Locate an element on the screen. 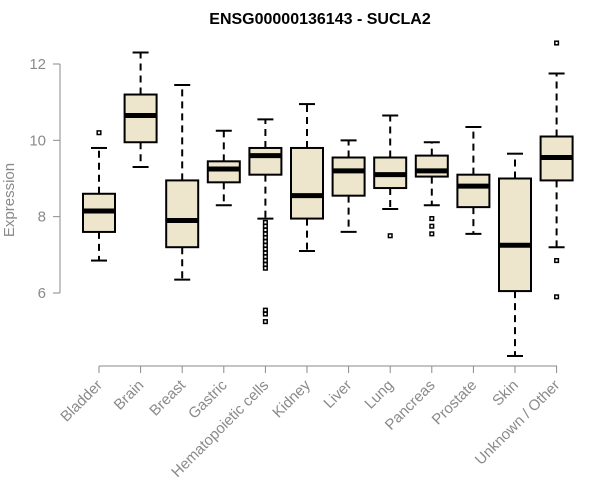  x-tick-label: Lung is located at coordinates (379, 395).